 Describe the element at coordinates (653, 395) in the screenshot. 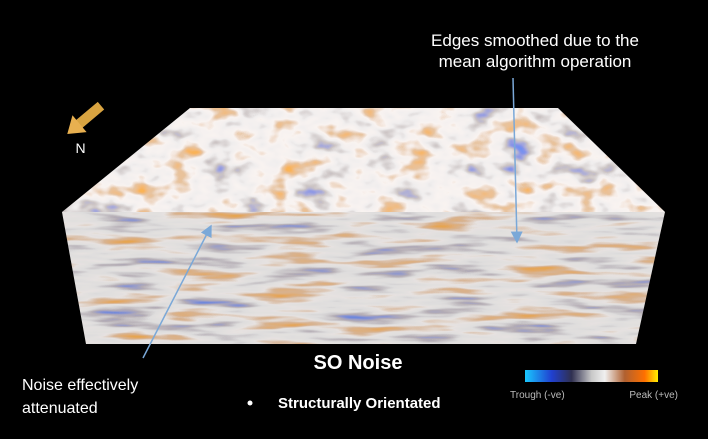

I see `legend-label: Peak (+ve)` at that location.